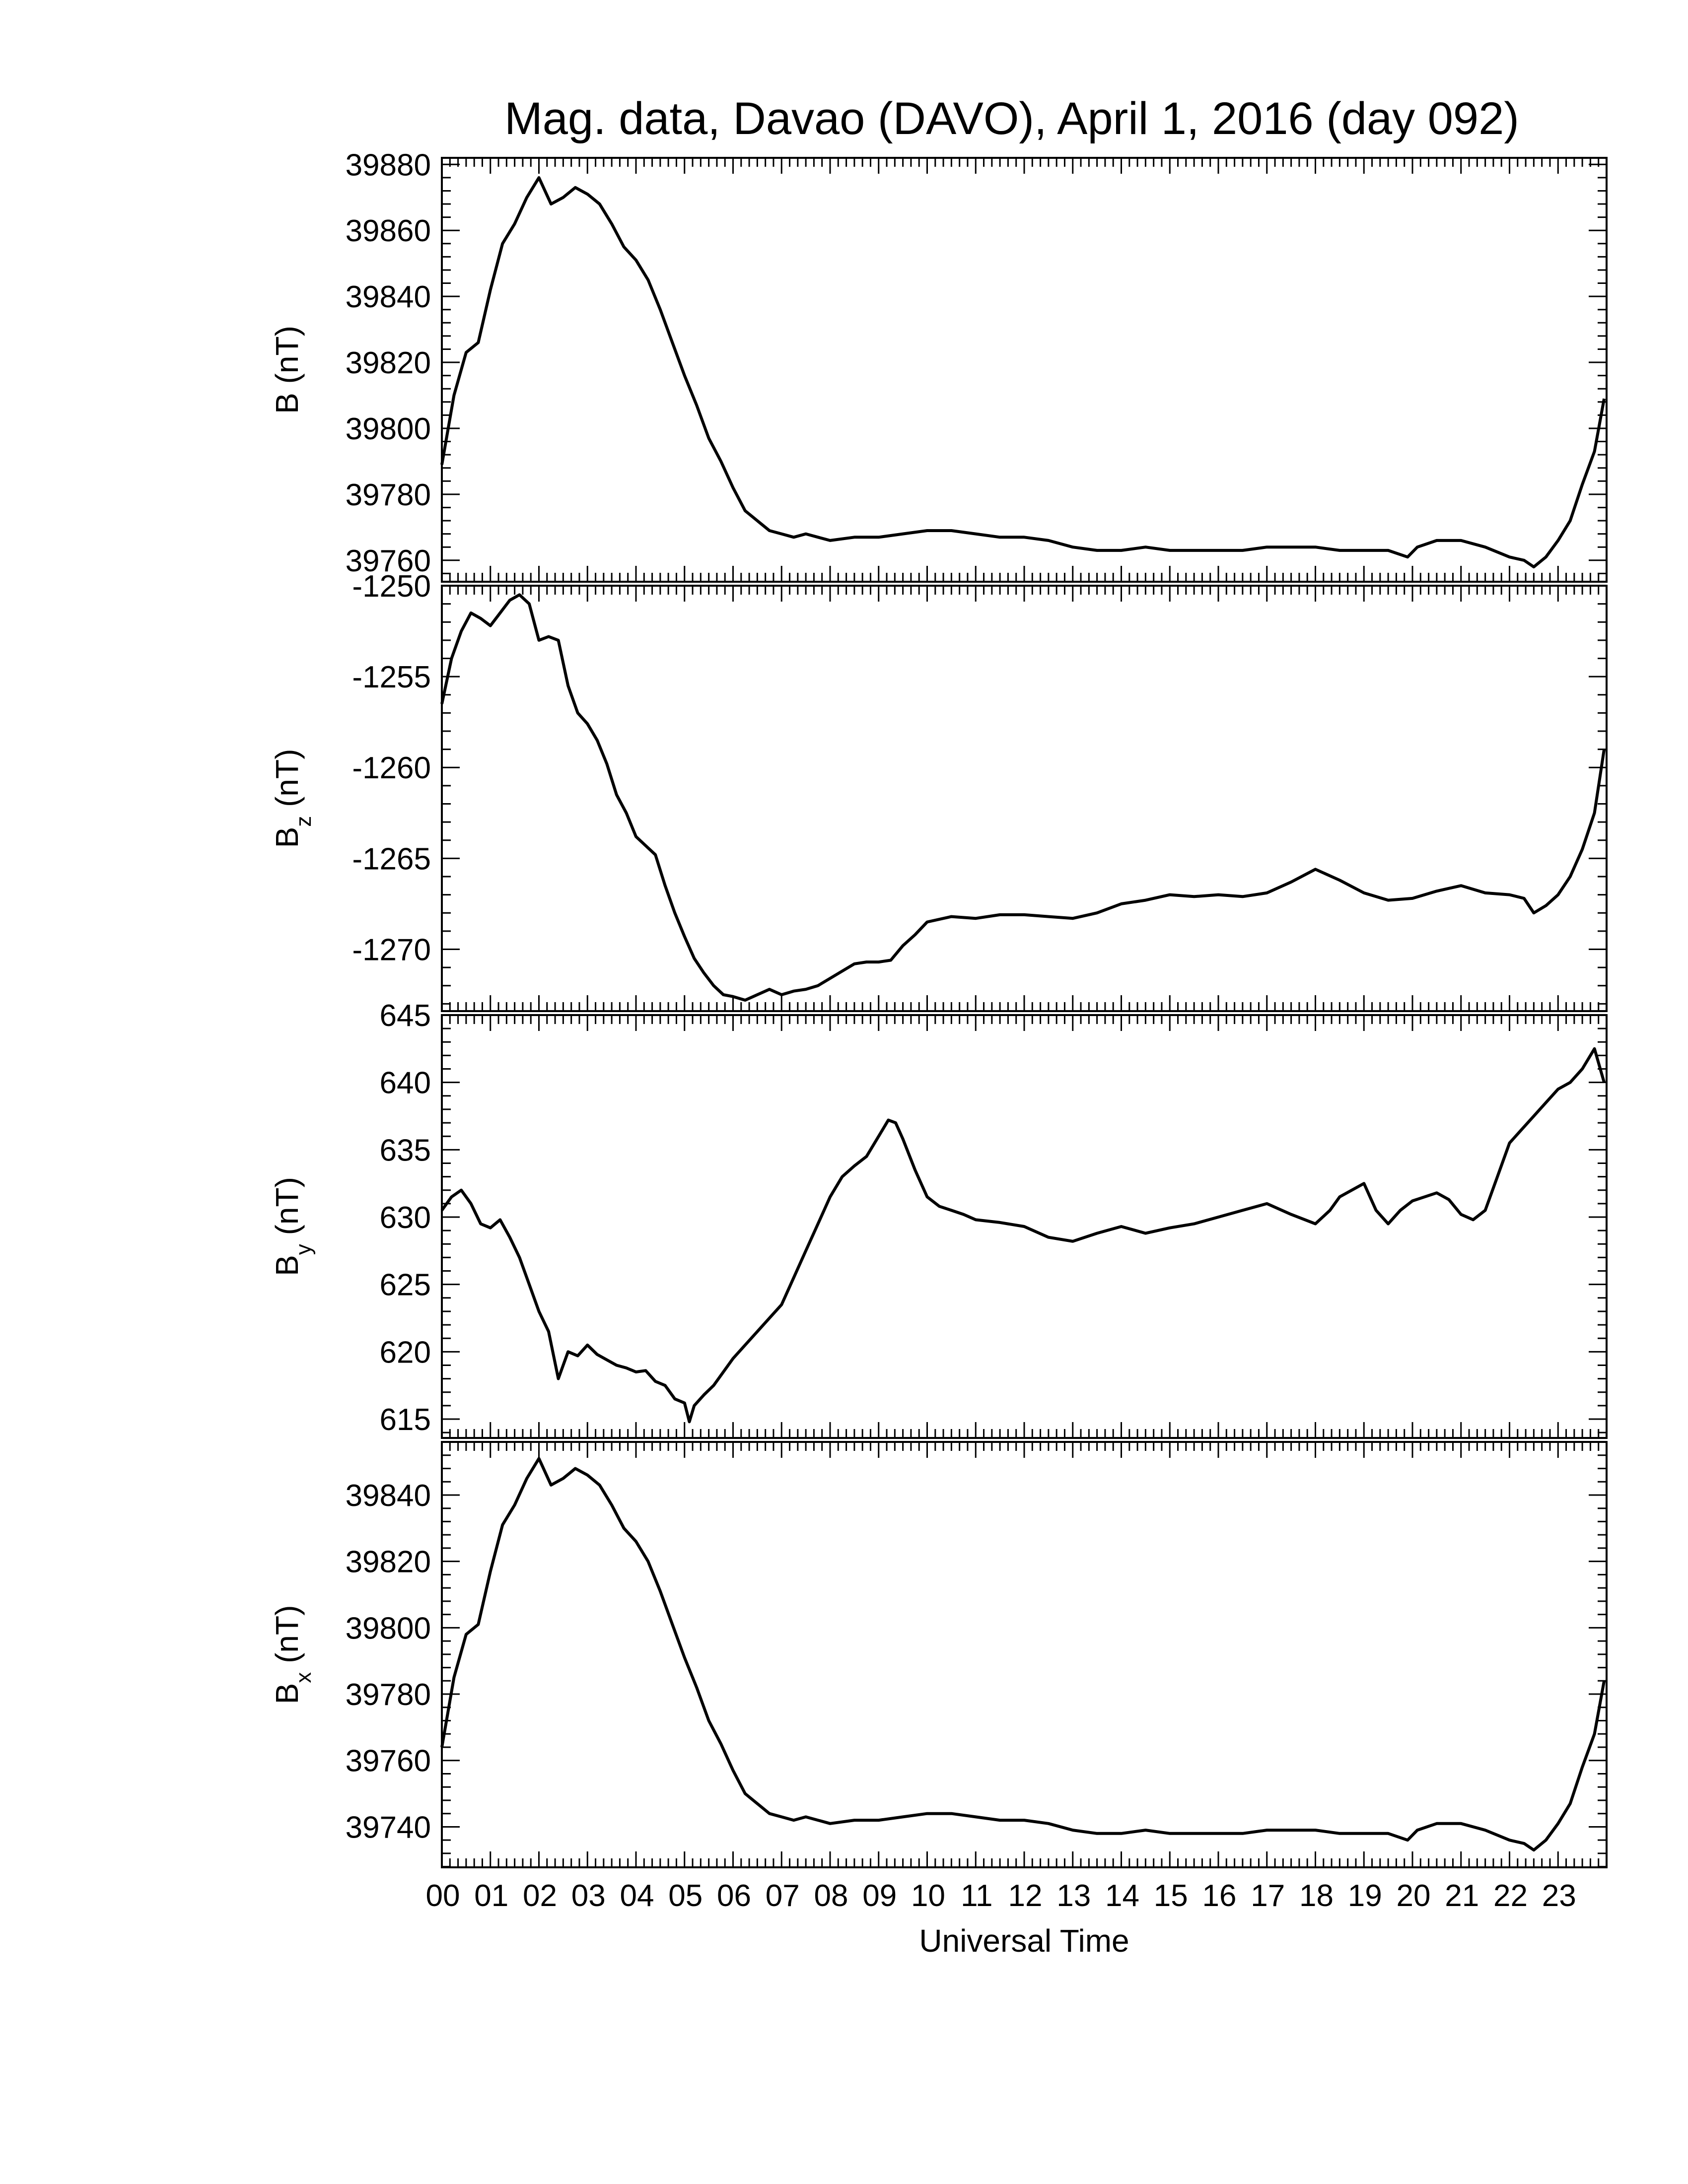 The height and width of the screenshot is (2184, 1688). What do you see at coordinates (783, 1896) in the screenshot?
I see `x-tick-label: 07` at bounding box center [783, 1896].